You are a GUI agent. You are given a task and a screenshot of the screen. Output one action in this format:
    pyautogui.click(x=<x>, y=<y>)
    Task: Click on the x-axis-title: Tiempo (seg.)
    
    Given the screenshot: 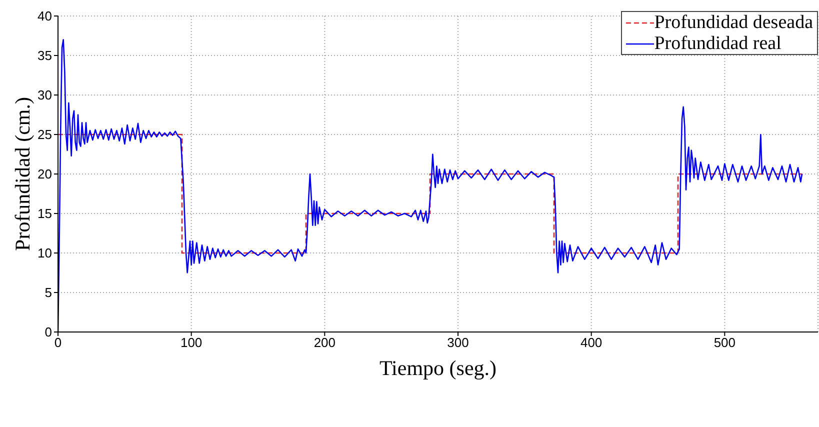 What is the action you would take?
    pyautogui.click(x=438, y=368)
    